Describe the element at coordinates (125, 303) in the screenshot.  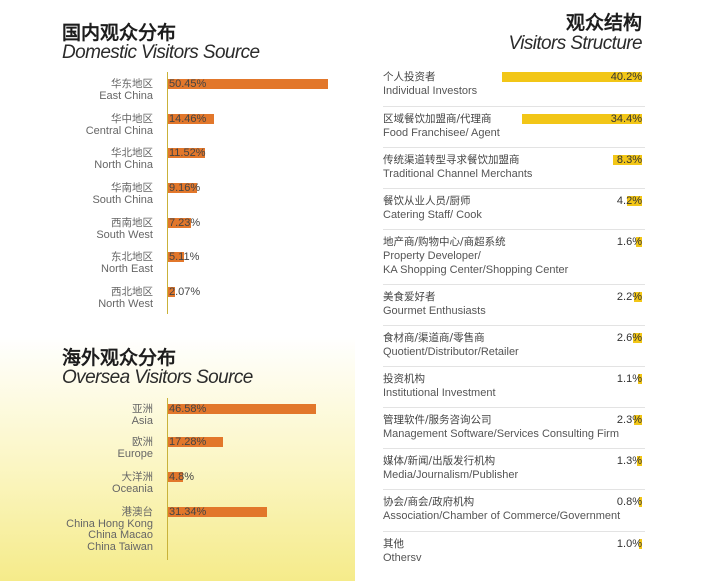
I see `domestic-category-label-en: North West` at that location.